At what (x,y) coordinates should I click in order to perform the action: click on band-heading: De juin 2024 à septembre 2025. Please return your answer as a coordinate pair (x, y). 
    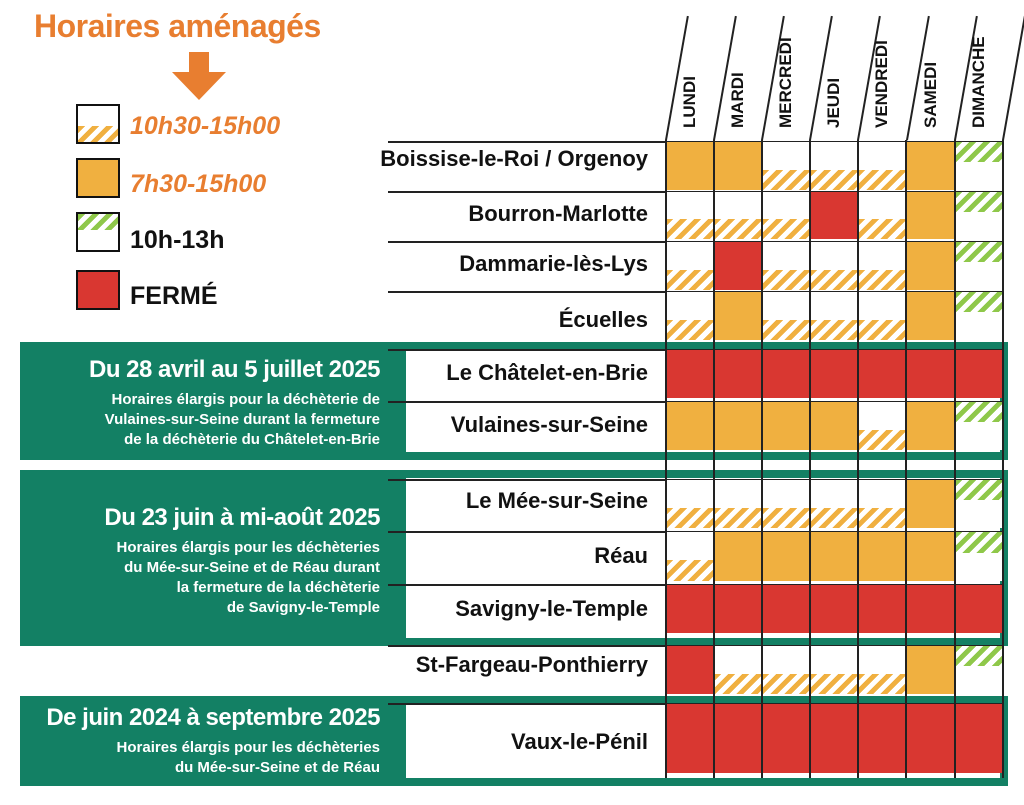
    Looking at the image, I should click on (213, 717).